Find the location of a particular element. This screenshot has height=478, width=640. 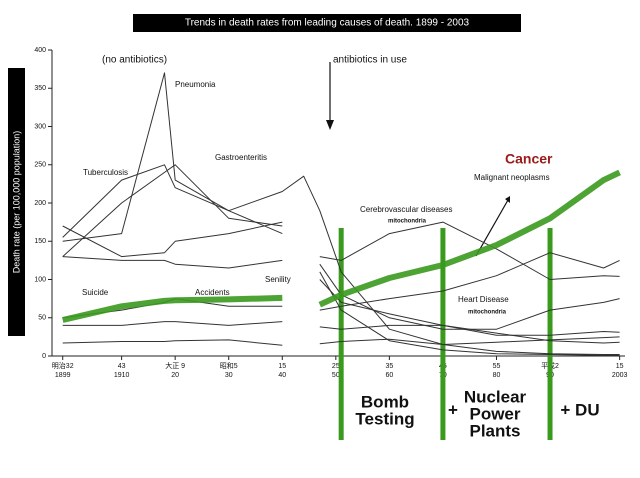

x-tick-label: 25 50 is located at coordinates (336, 371).